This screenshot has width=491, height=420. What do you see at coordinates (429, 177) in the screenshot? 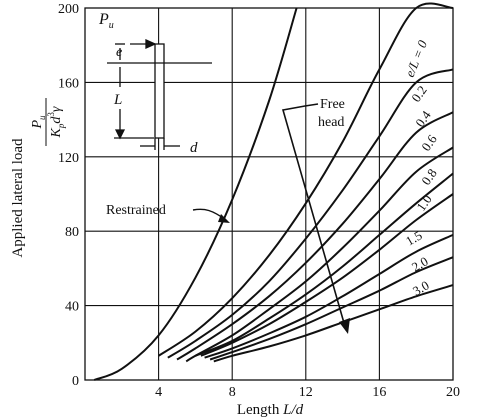
I see `curve-label-0-8: 0.8` at bounding box center [429, 177].